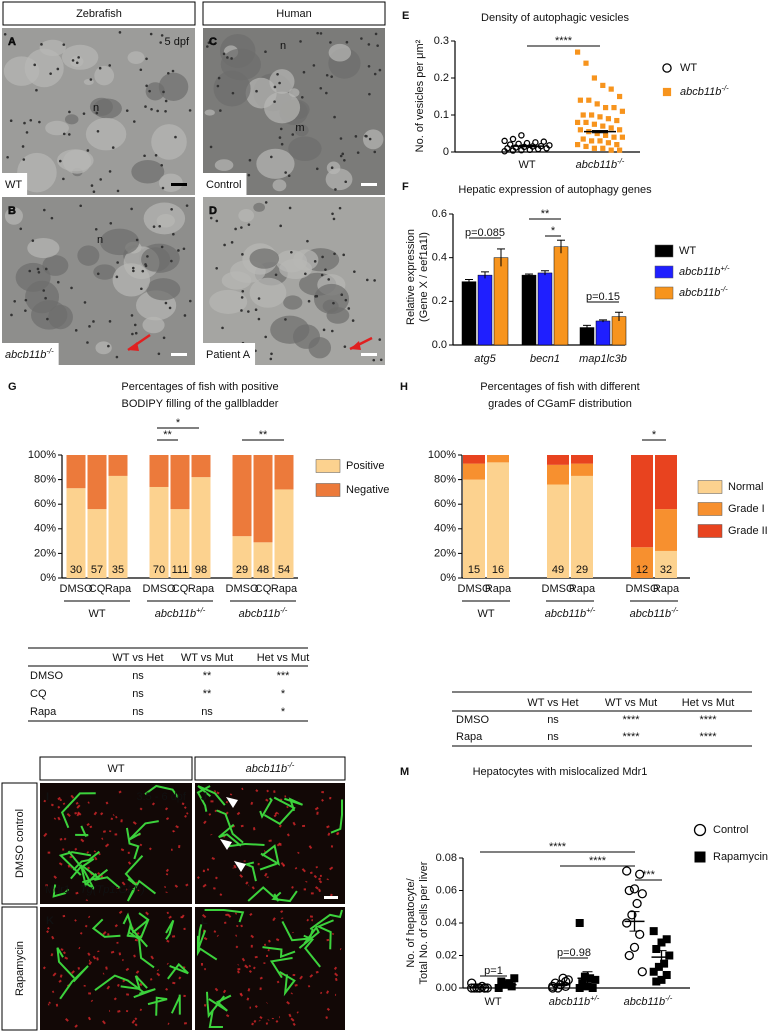  What do you see at coordinates (411, 277) in the screenshot?
I see `y-axis-label: Relative expression` at bounding box center [411, 277].